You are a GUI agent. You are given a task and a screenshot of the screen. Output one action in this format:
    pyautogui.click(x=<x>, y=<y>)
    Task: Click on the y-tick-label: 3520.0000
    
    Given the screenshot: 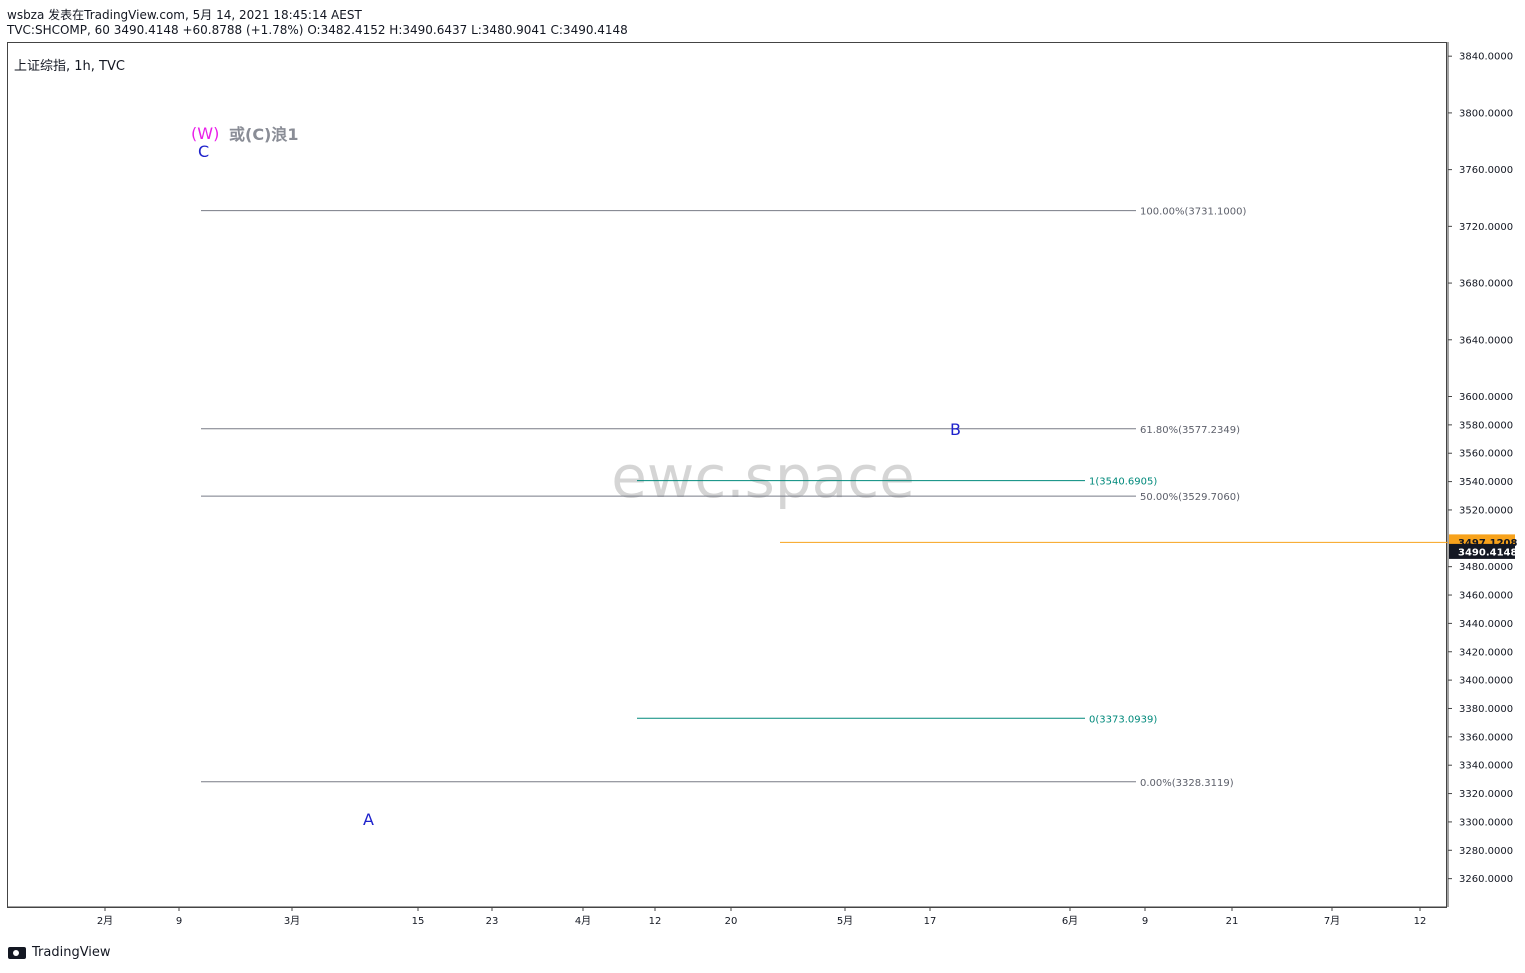 What is the action you would take?
    pyautogui.click(x=1486, y=510)
    